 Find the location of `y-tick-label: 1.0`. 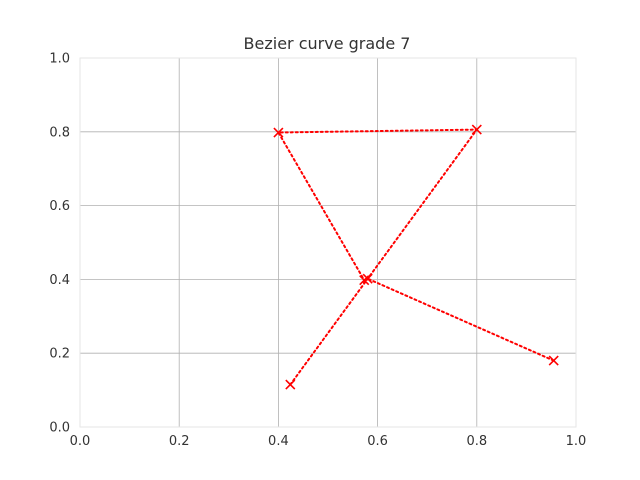

y-tick-label: 1.0 is located at coordinates (59, 59).